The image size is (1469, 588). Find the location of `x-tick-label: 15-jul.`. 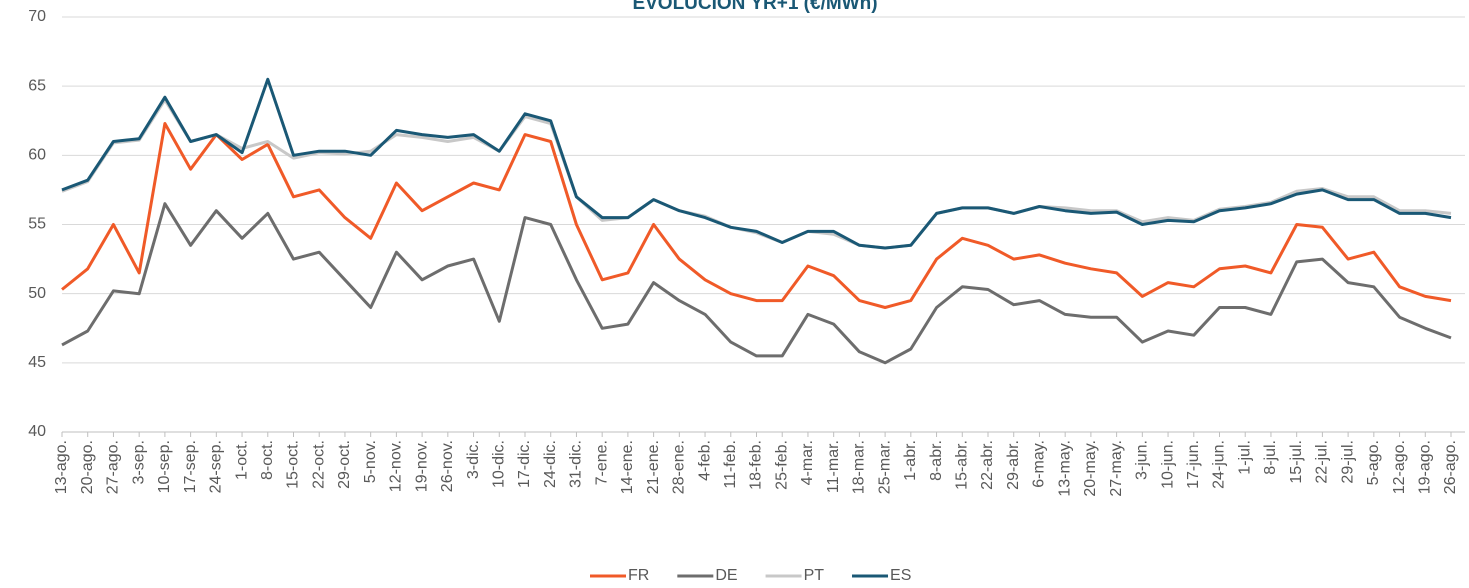

x-tick-label: 15-jul. is located at coordinates (1296, 462).